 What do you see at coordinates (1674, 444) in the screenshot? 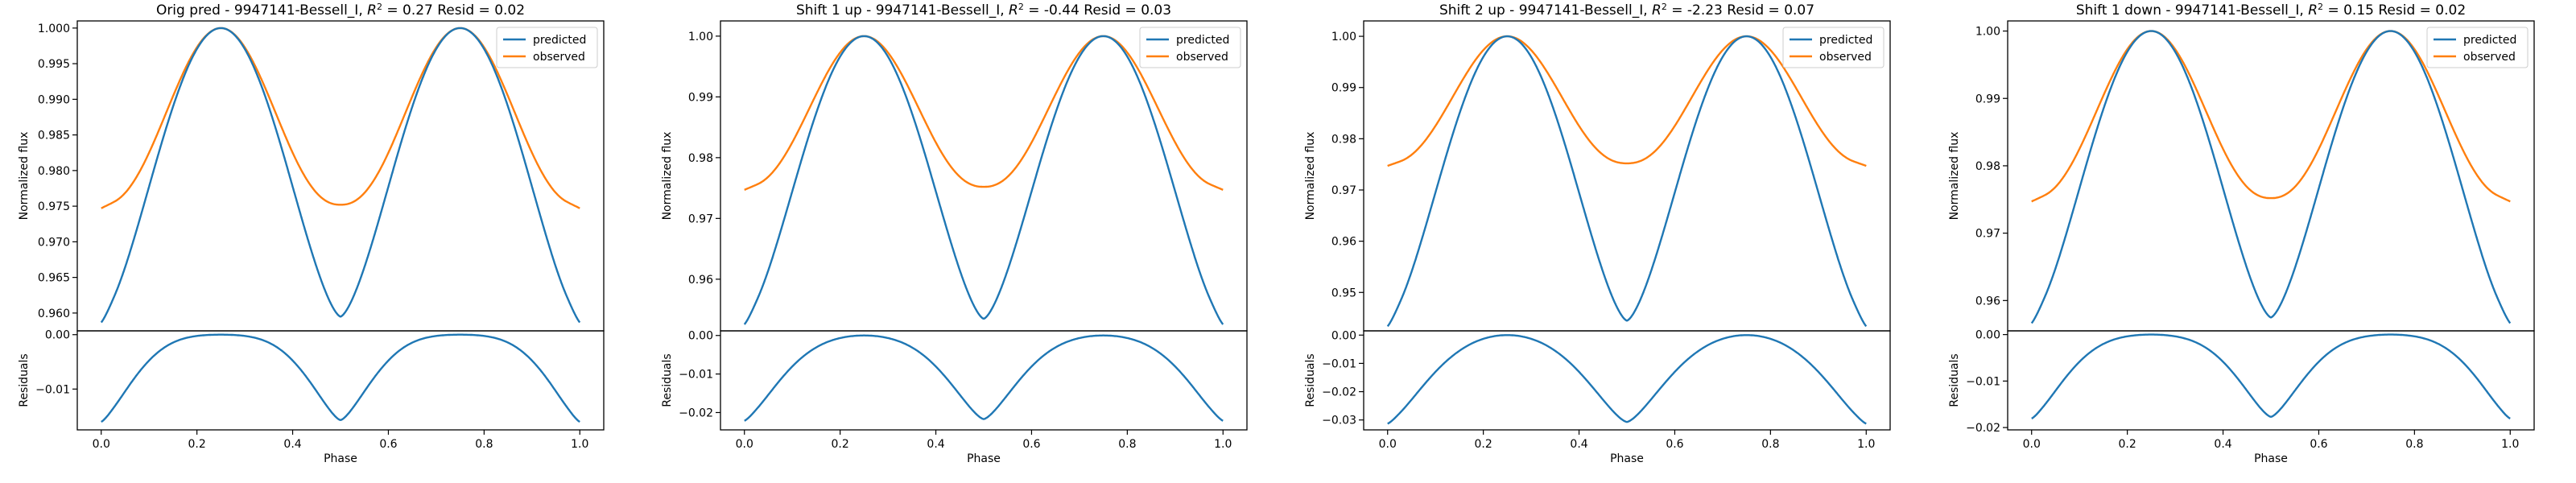
I see `xtick-label: 0.6` at bounding box center [1674, 444].